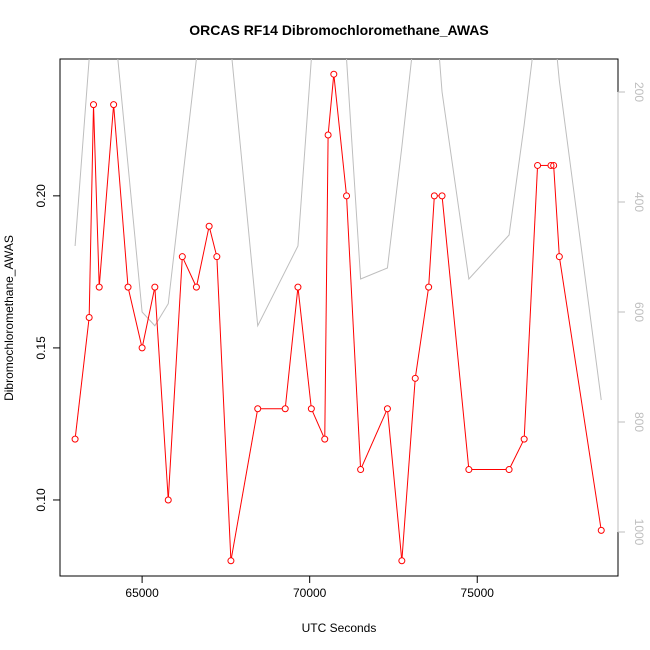  Describe the element at coordinates (339, 628) in the screenshot. I see `x-axis-label: UTC Seconds` at that location.